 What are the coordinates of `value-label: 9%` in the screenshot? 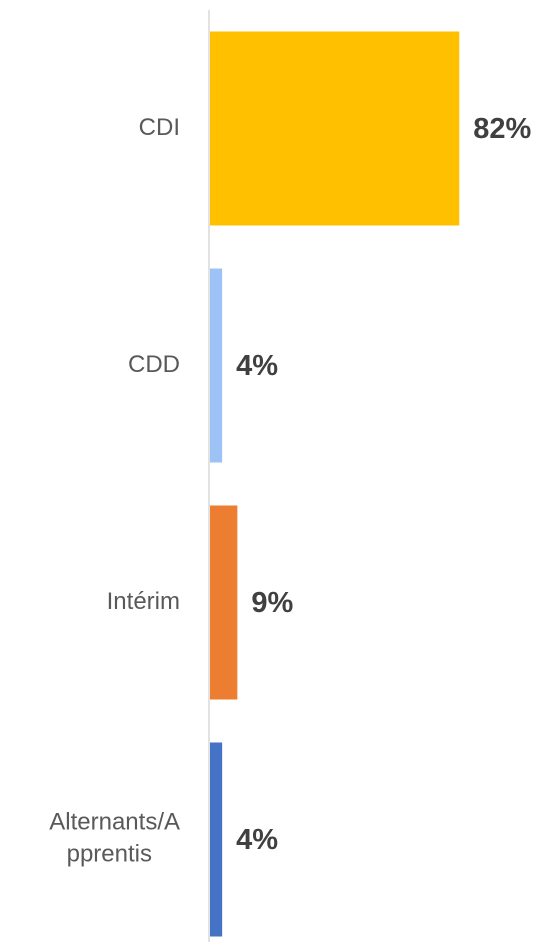 It's located at (272, 603).